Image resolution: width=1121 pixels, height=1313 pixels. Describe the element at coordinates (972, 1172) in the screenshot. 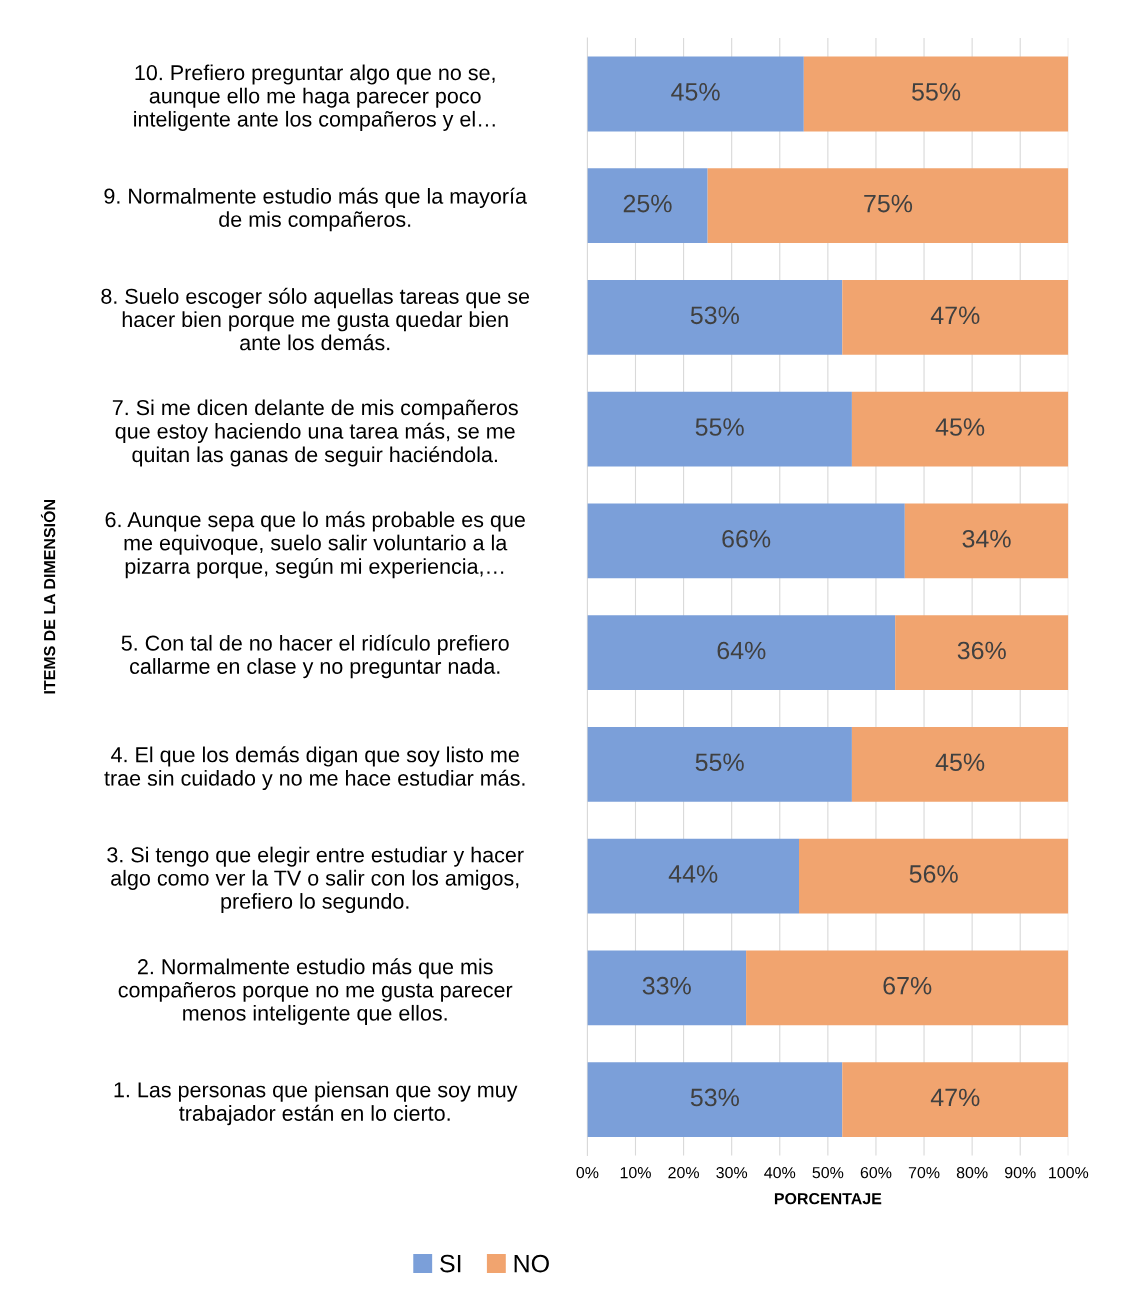

I see `x-tick-label: 80%` at that location.